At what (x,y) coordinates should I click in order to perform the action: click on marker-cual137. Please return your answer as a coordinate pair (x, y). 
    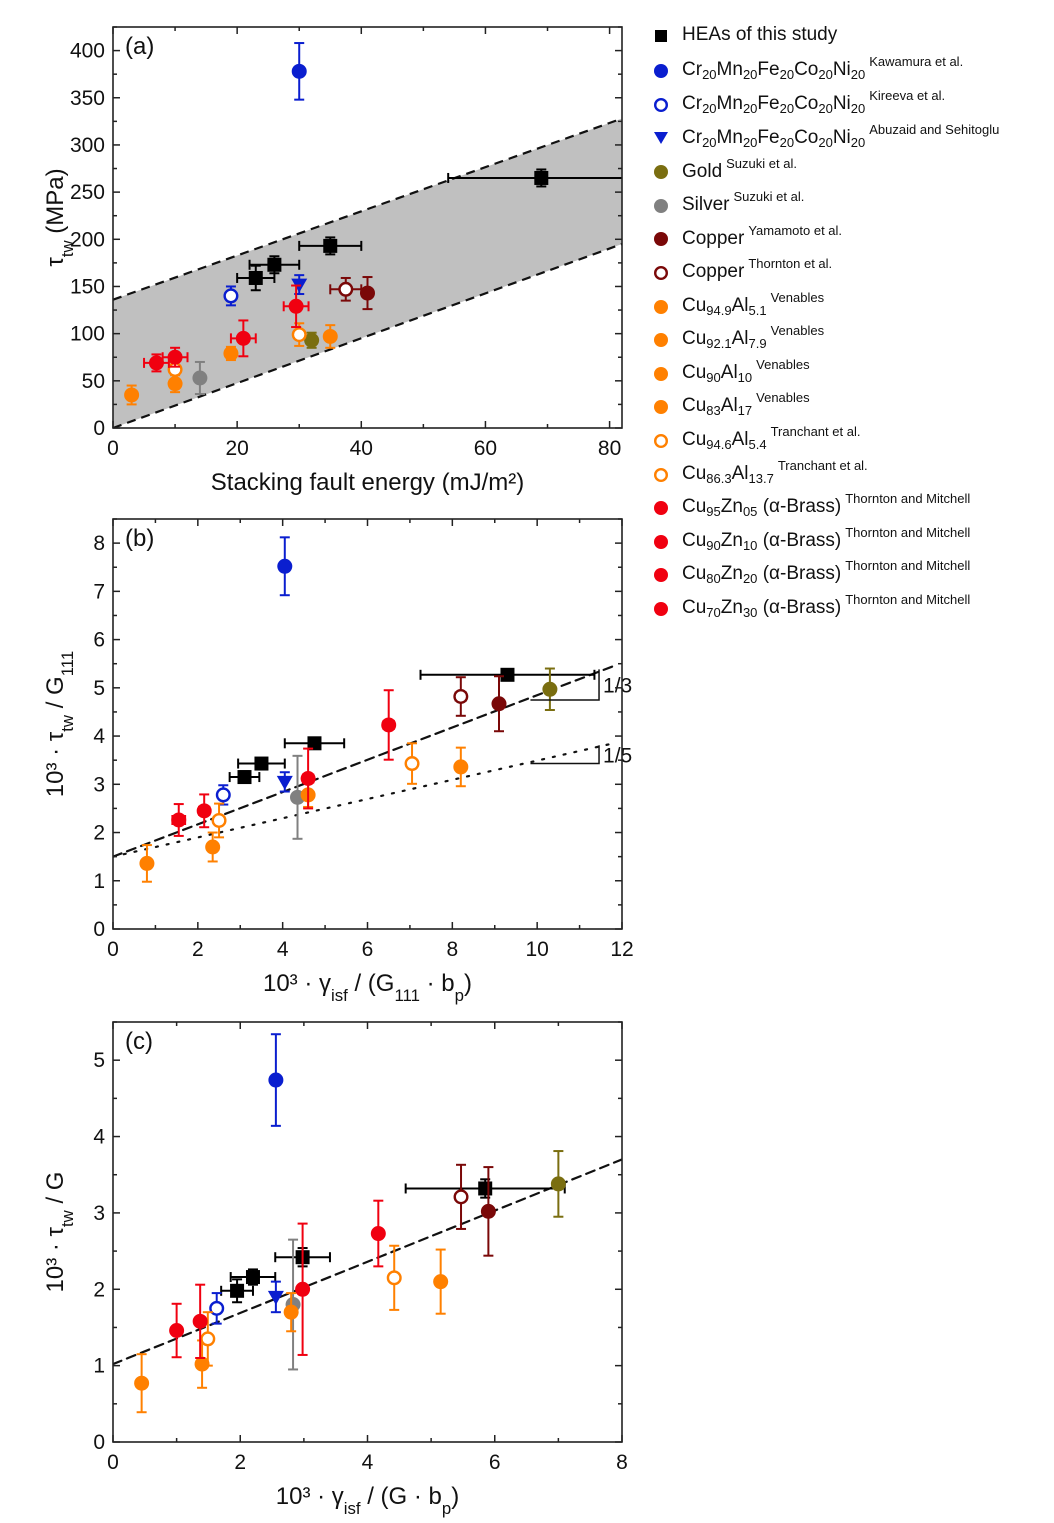
    Looking at the image, I should click on (208, 1339).